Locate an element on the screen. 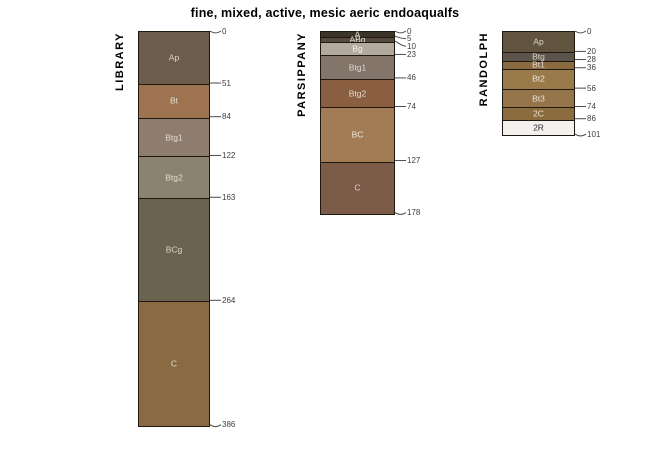 Image resolution: width=650 pixels, height=450 pixels. horizon-parsippany-btg2: Btg2 is located at coordinates (357, 93).